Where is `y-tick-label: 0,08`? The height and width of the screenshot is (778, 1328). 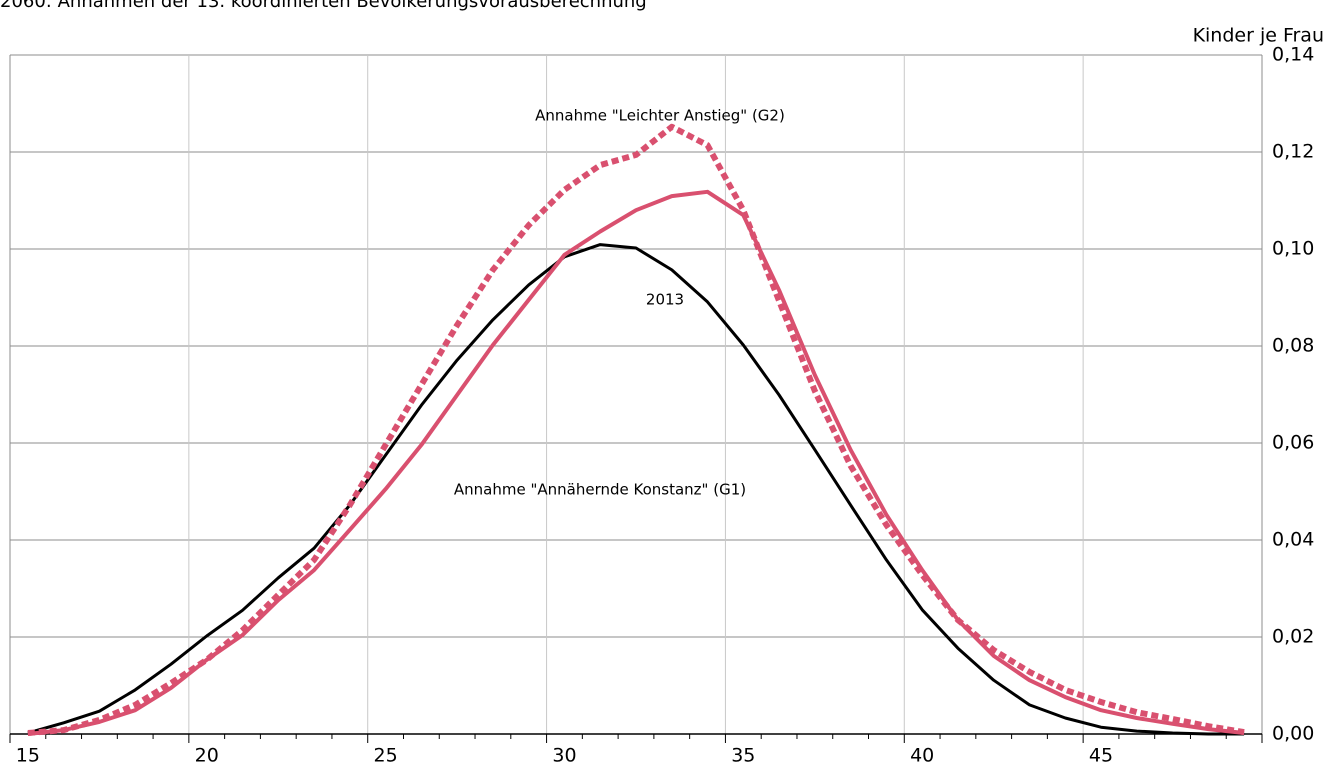
y-tick-label: 0,08 is located at coordinates (1293, 346).